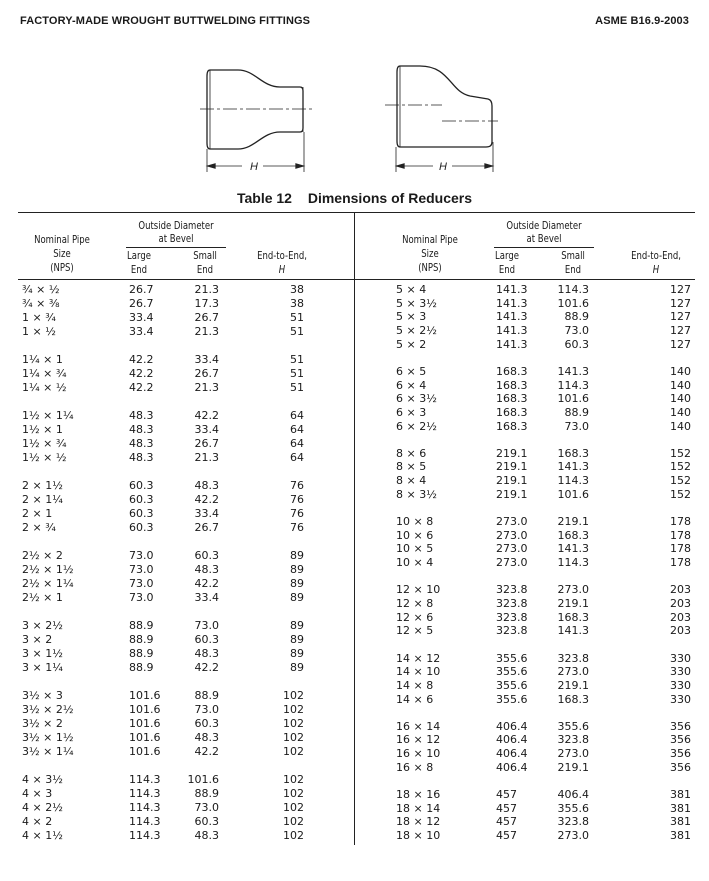  I want to click on cell-nps: 1 × ¾, so click(39, 317).